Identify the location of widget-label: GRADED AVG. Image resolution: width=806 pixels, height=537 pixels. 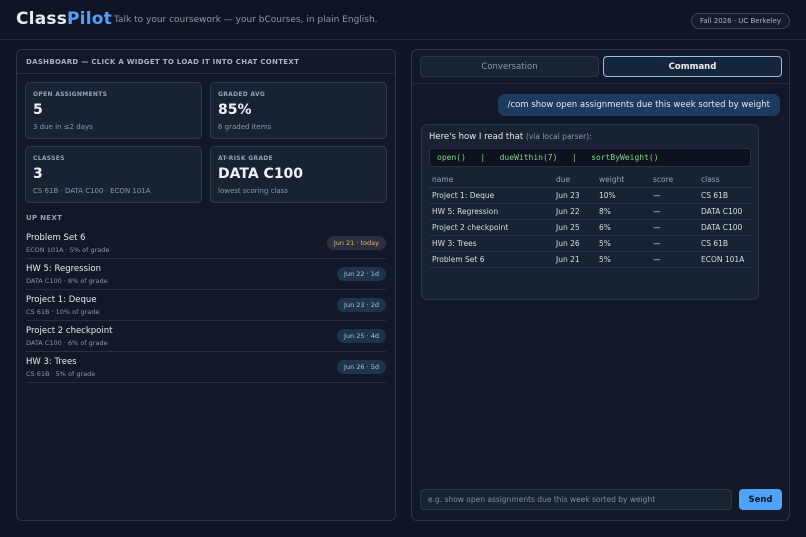
(242, 94).